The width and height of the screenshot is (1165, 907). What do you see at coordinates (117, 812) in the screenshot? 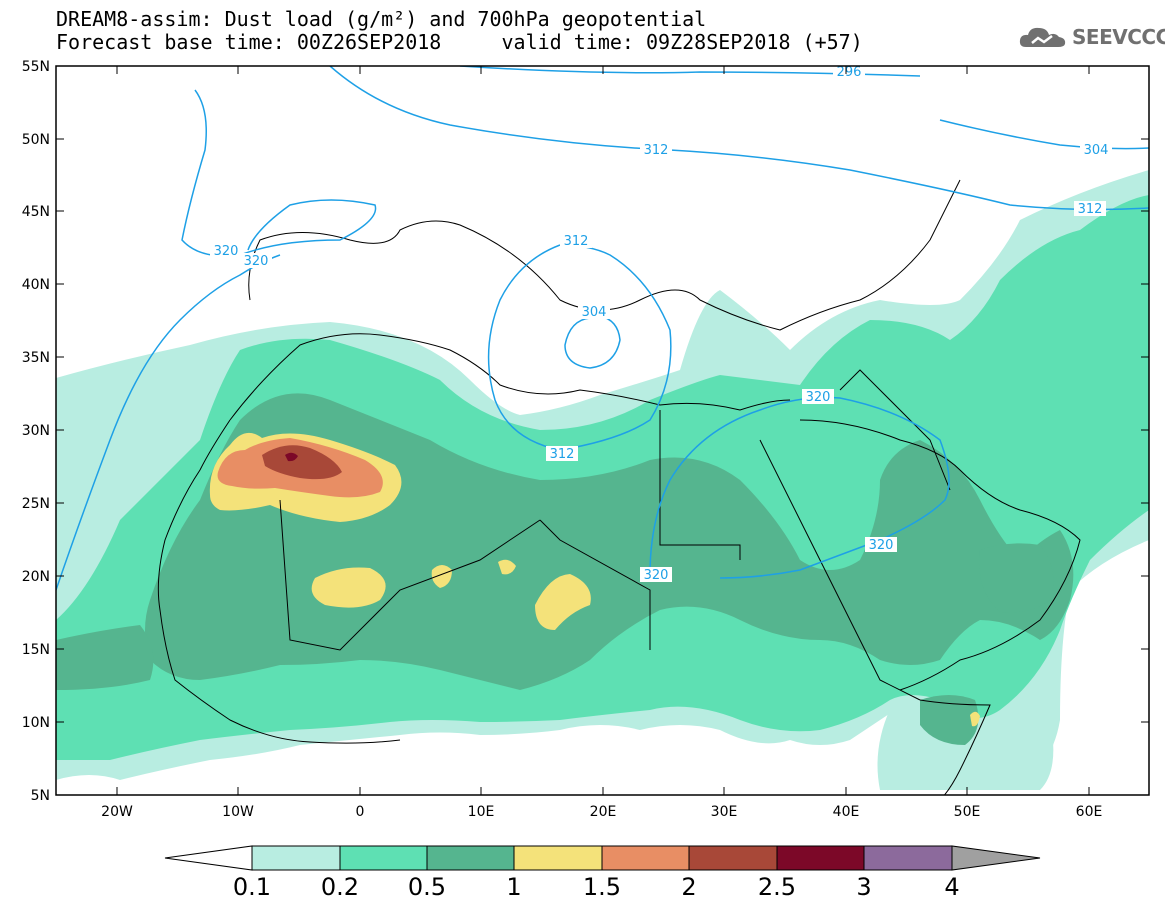
I see `lon-label: 20W` at bounding box center [117, 812].